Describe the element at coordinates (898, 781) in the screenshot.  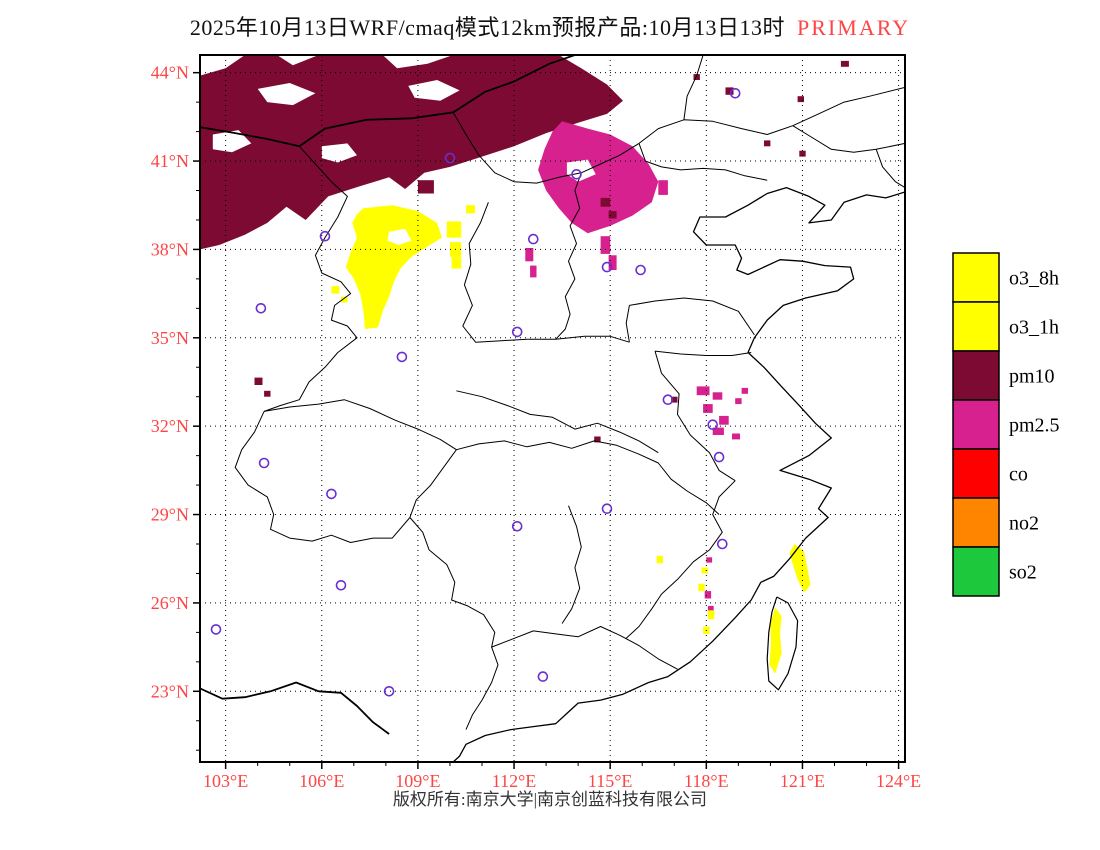
I see `x-tick-label: 124°E` at that location.